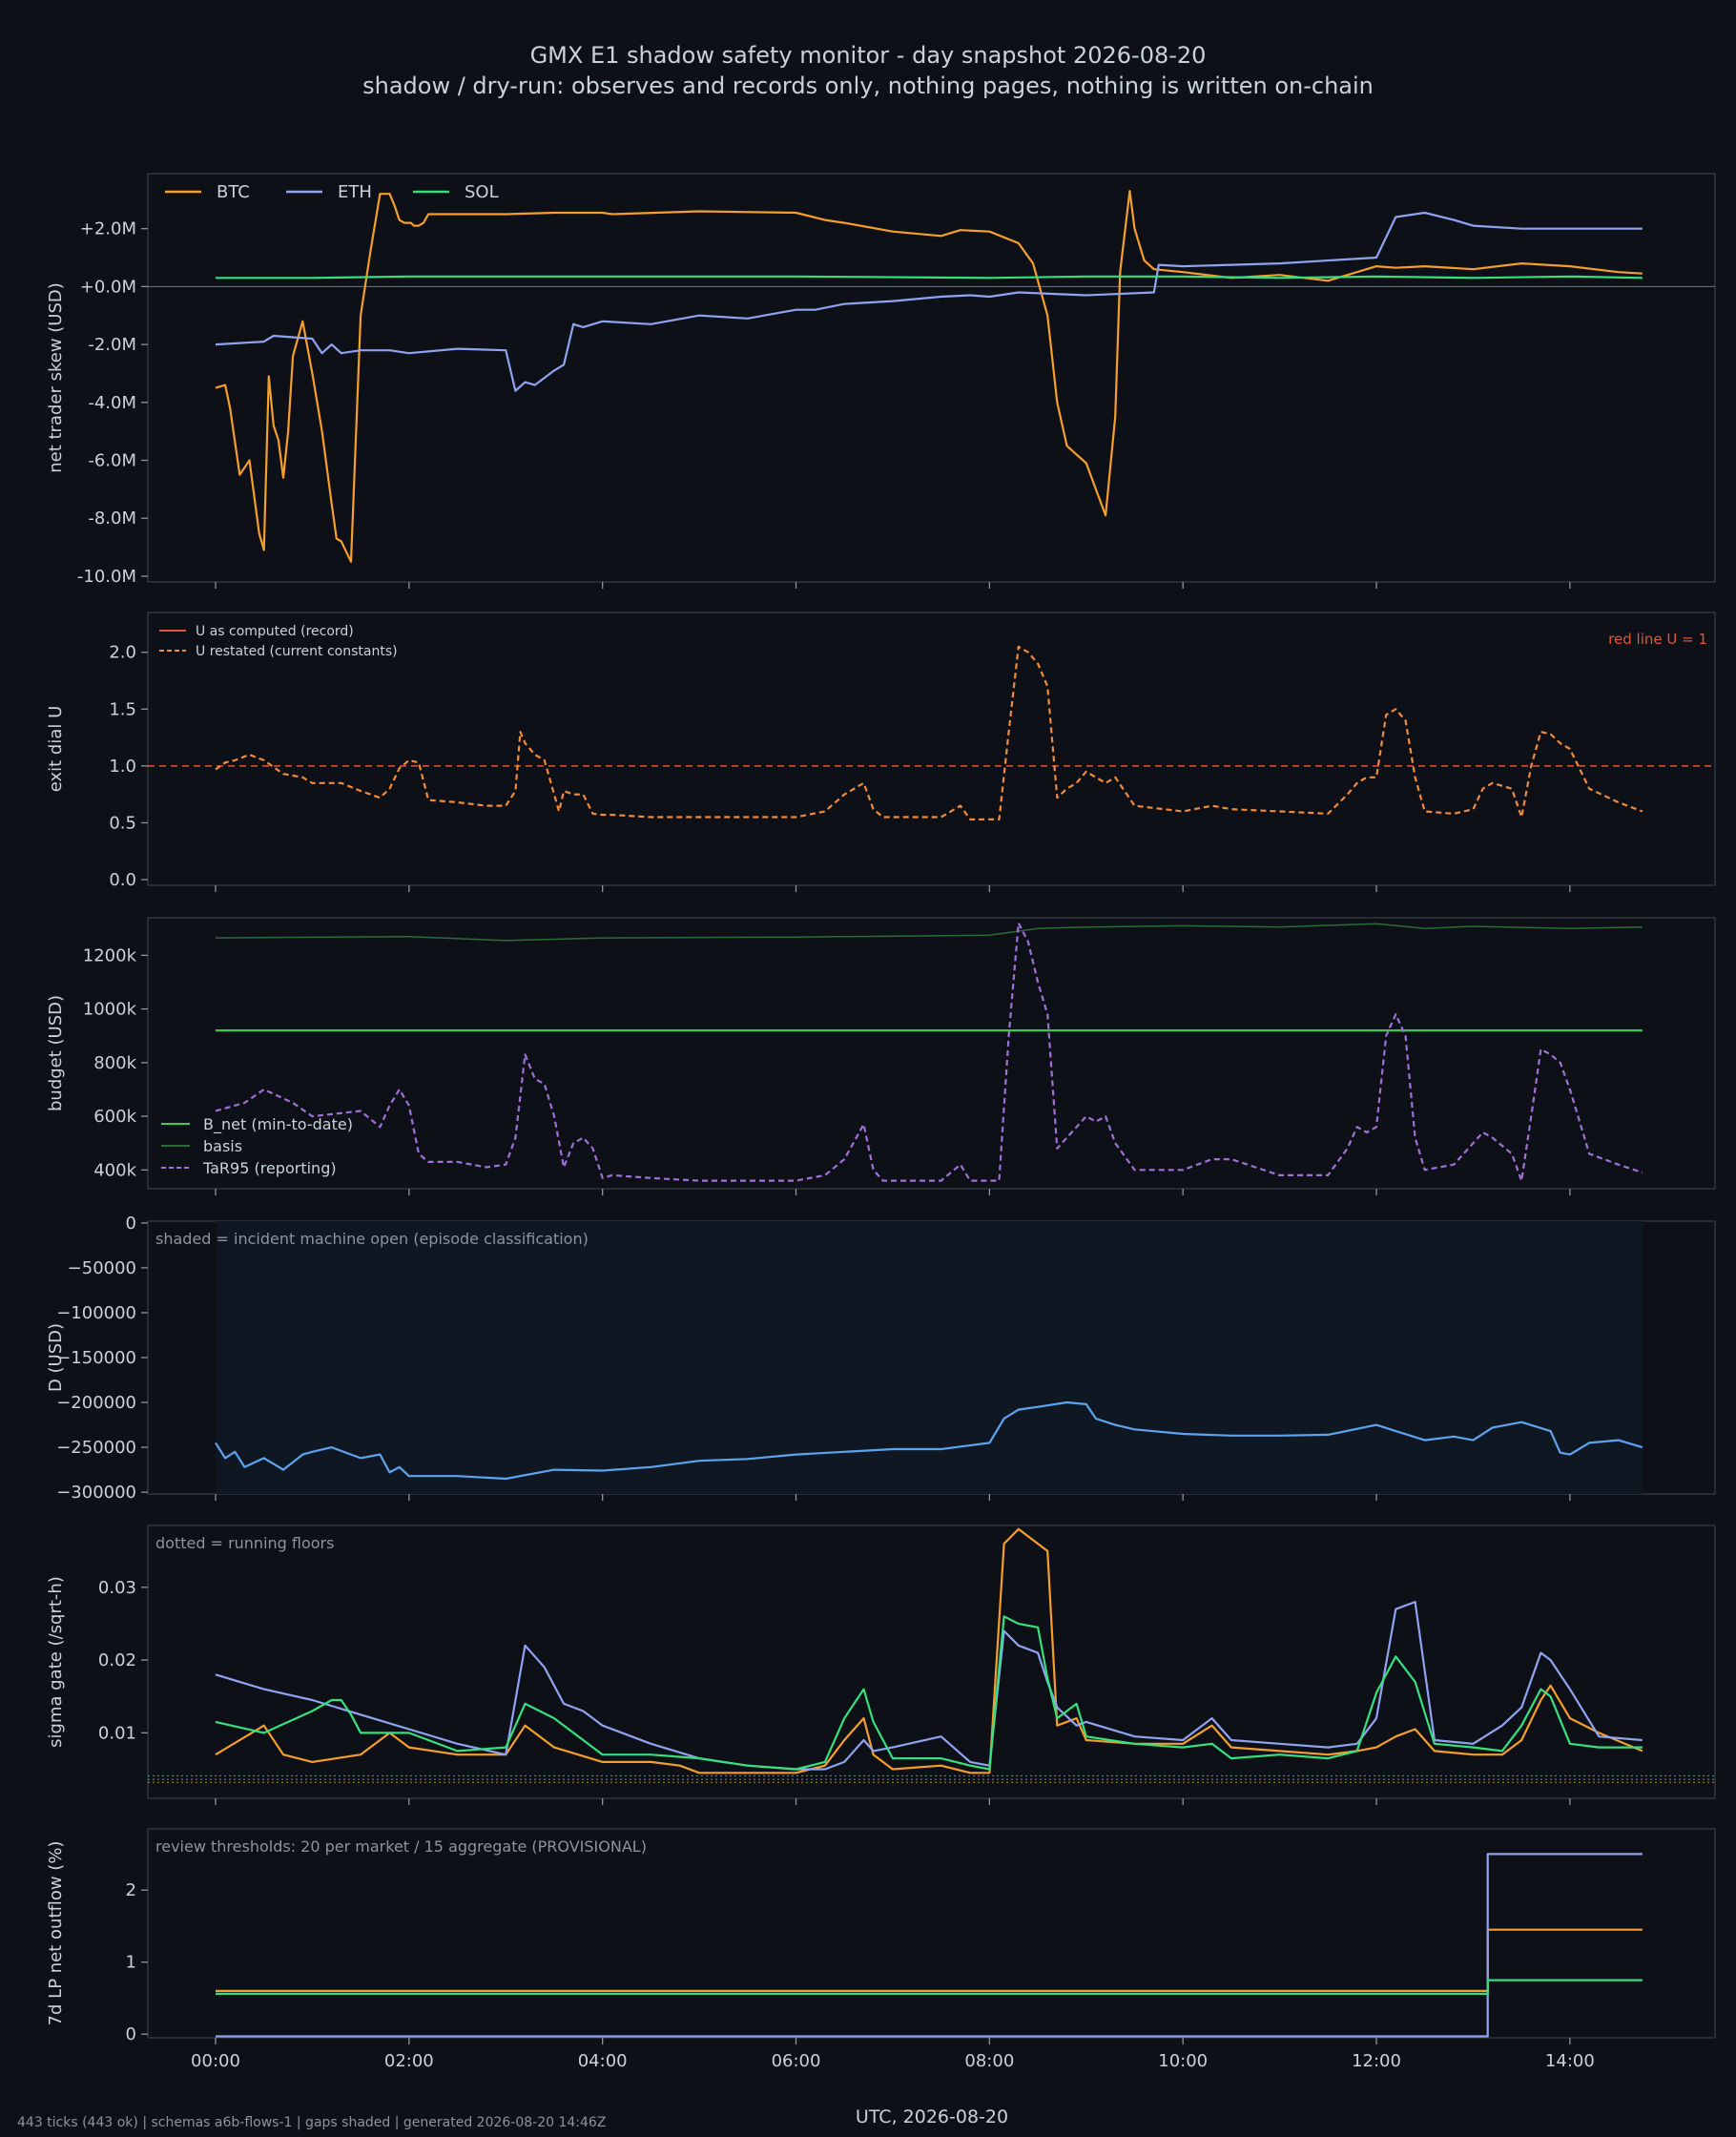  I want to click on incident-shade, so click(929, 1357).